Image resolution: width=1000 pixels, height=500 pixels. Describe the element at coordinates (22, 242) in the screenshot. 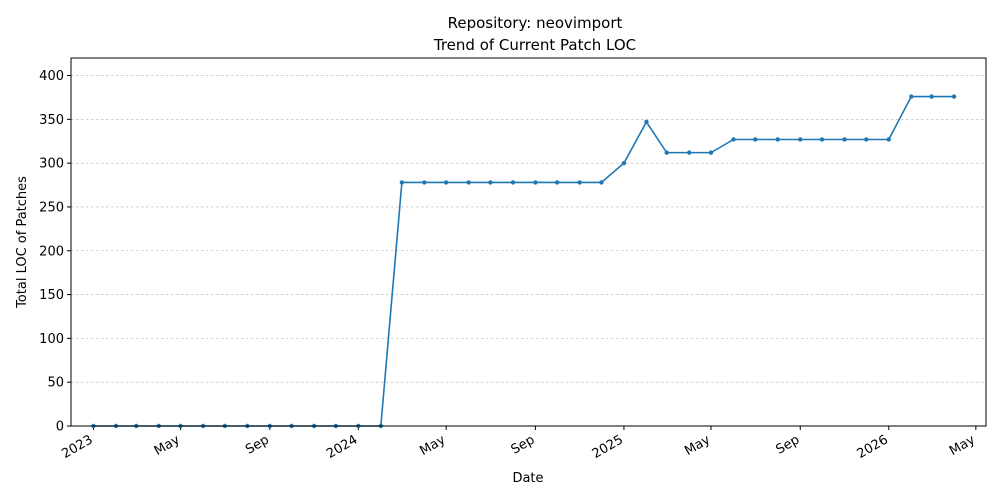

I see `y-axis-label: Total LOC of Patches` at that location.